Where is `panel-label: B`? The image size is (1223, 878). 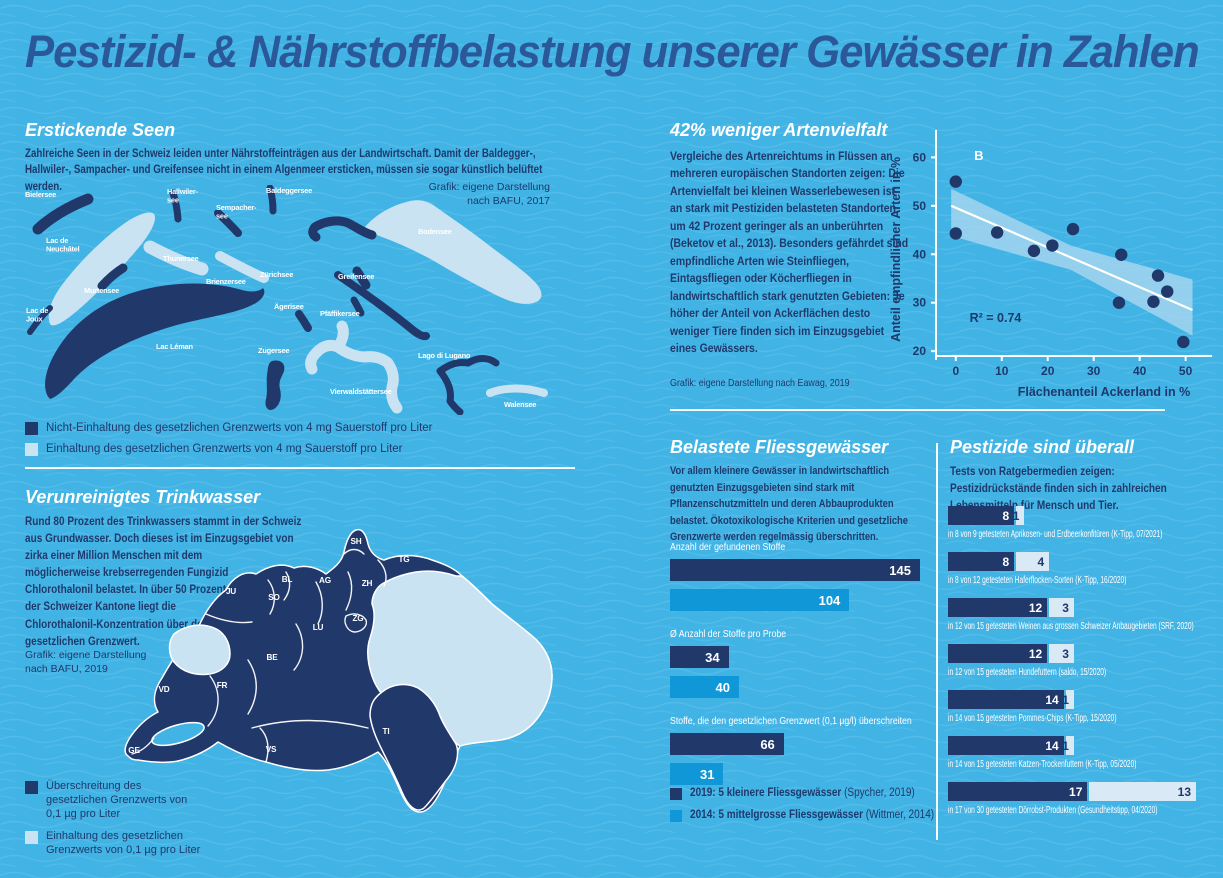 panel-label: B is located at coordinates (978, 155).